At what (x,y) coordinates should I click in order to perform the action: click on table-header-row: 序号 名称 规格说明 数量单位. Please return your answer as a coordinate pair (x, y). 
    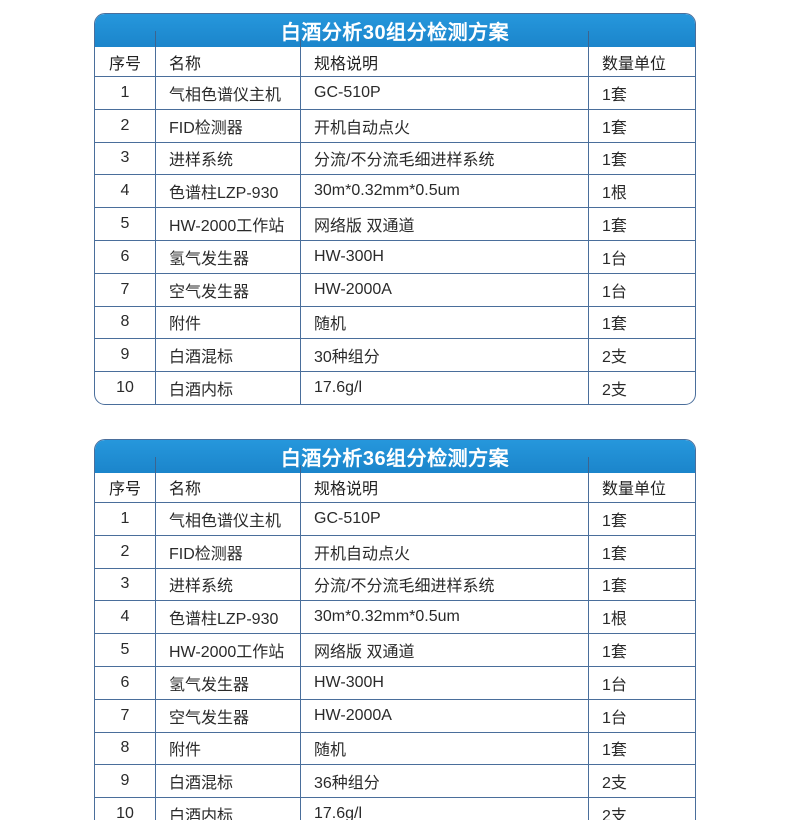
    Looking at the image, I should click on (395, 62).